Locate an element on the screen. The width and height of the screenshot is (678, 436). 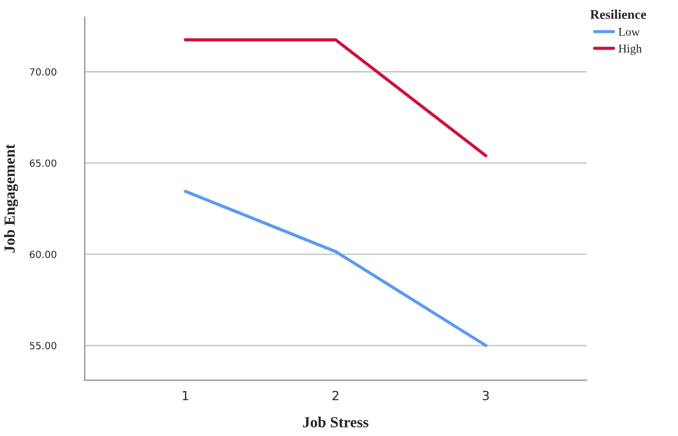
x-axis-title: Job Stress is located at coordinates (335, 422).